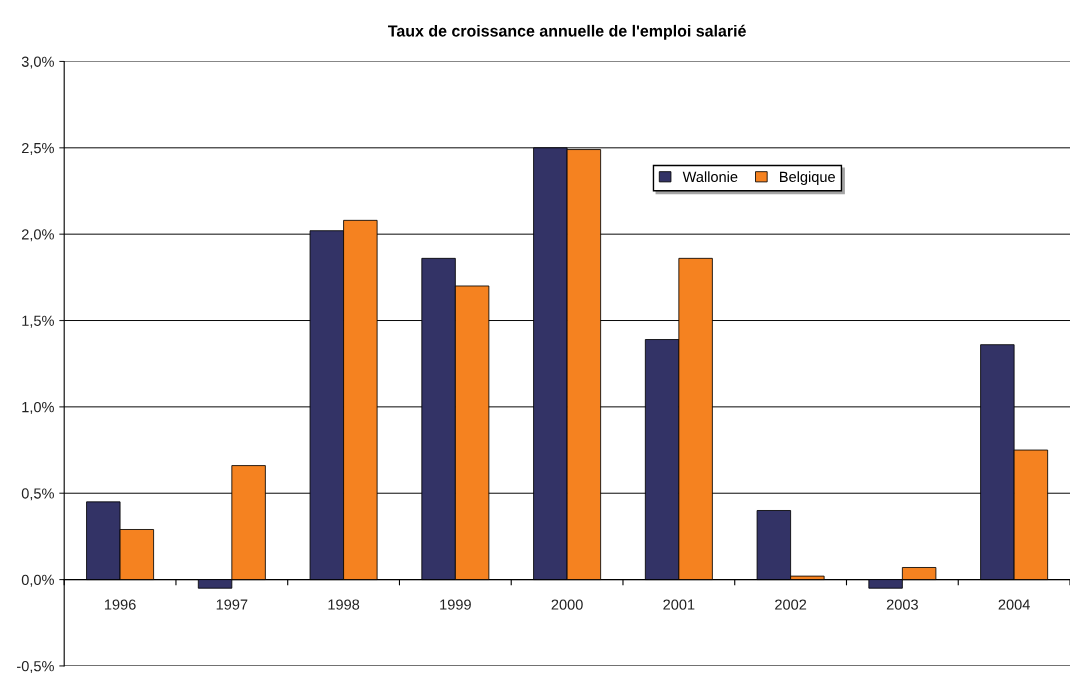 The height and width of the screenshot is (683, 1070). Describe the element at coordinates (35, 667) in the screenshot. I see `y-tick-label: -0,5%` at that location.